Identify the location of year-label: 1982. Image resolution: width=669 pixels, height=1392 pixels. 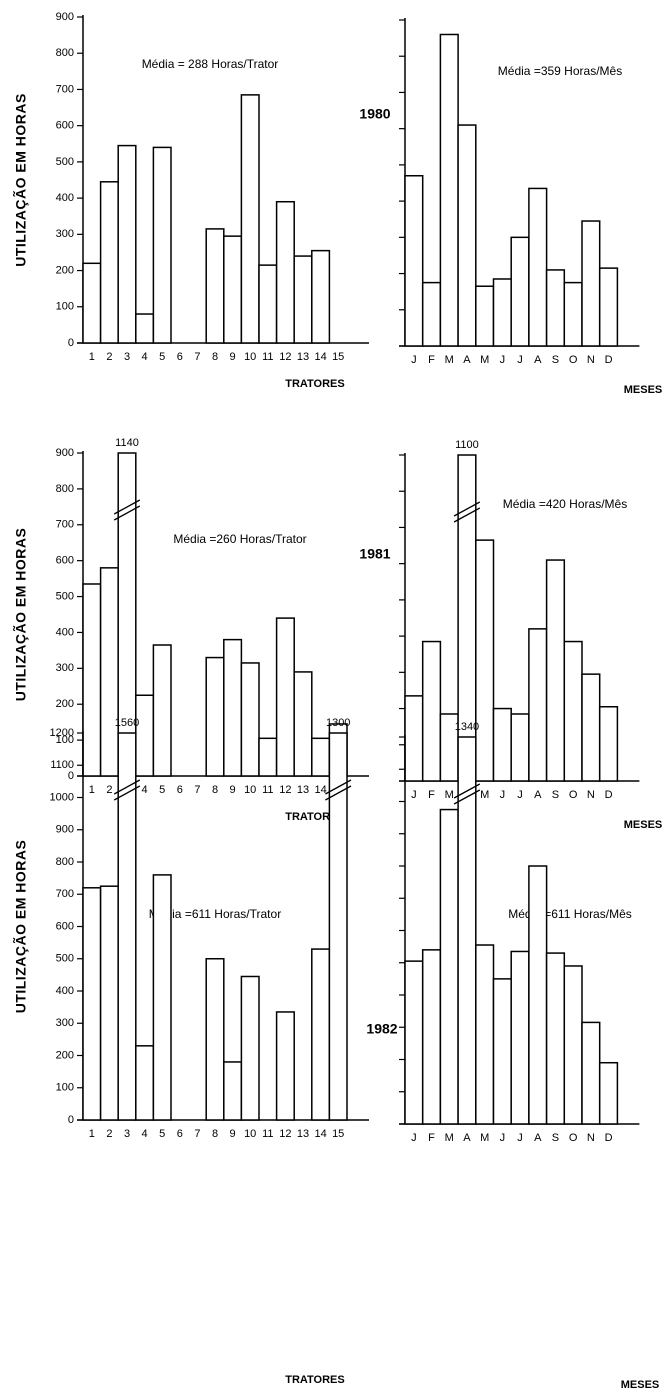
(381, 1029).